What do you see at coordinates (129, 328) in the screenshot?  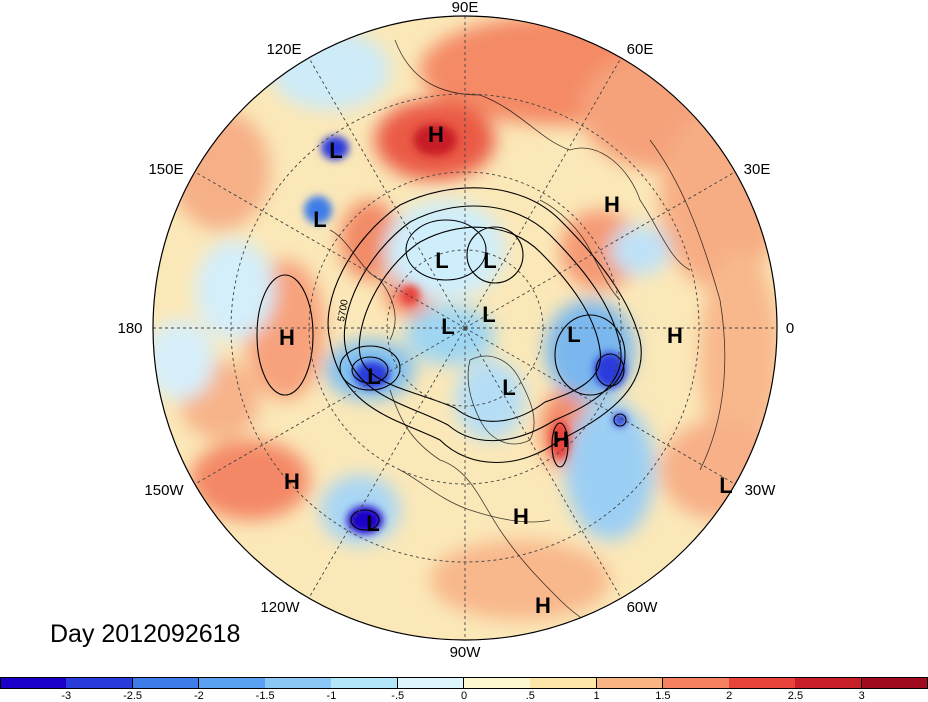 I see `lon-label-180: 180` at bounding box center [129, 328].